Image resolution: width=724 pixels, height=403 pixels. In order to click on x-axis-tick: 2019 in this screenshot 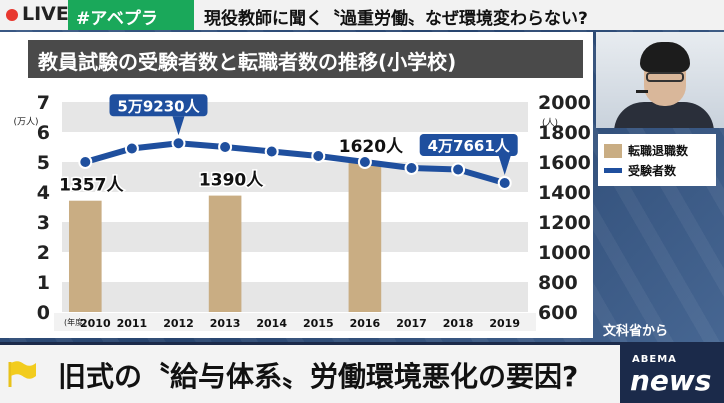, I will do `click(504, 323)`.